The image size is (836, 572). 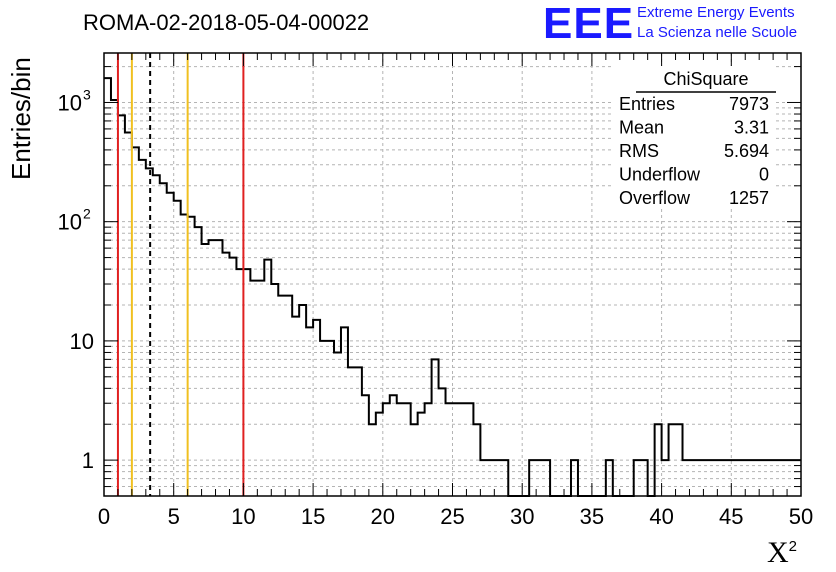 What do you see at coordinates (226, 22) in the screenshot?
I see `chart-title: ROMA-02-2018-05-04-00022` at bounding box center [226, 22].